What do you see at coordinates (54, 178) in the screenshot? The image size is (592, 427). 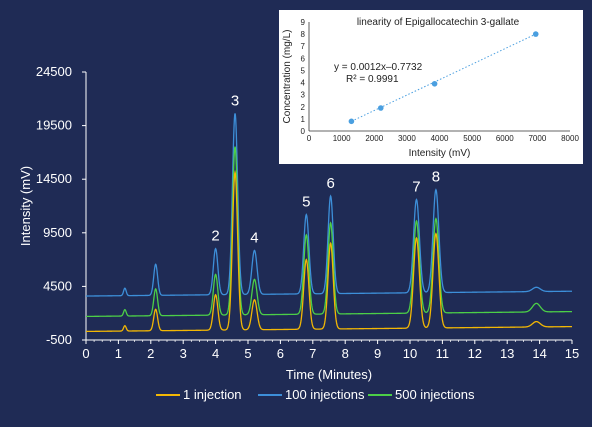 I see `y-tick-label: 14500` at bounding box center [54, 178].